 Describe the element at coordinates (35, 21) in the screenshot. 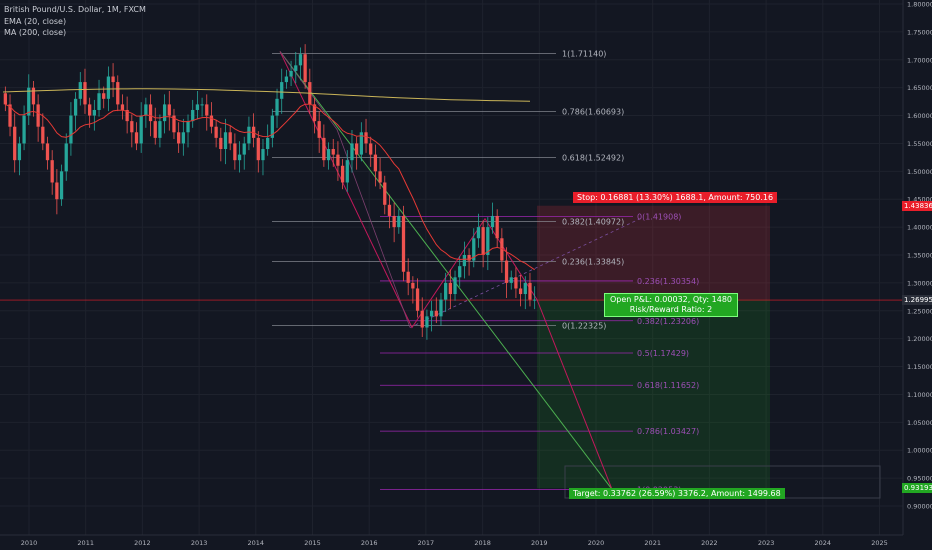

I see `ema-legend: EMA (20, close)` at that location.